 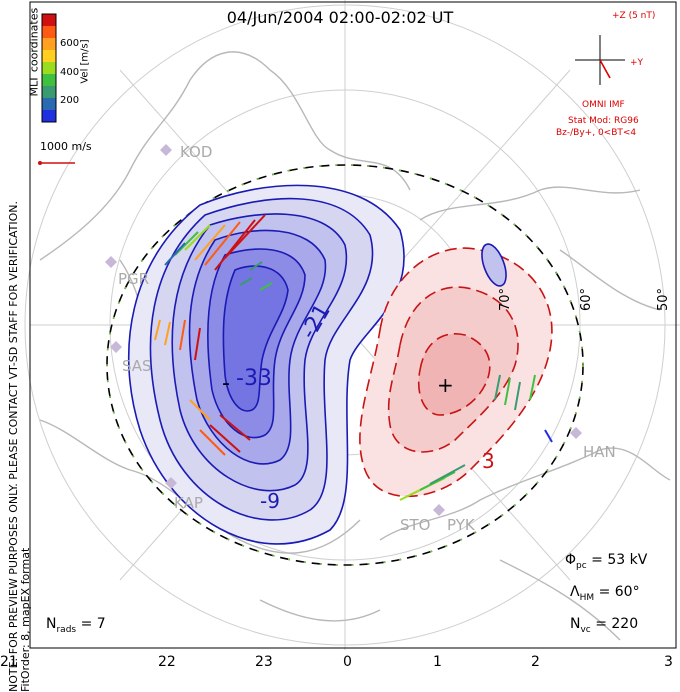 What do you see at coordinates (619, 592) in the screenshot?
I see `stat-lambda-hm-value: = 60°` at bounding box center [619, 592].